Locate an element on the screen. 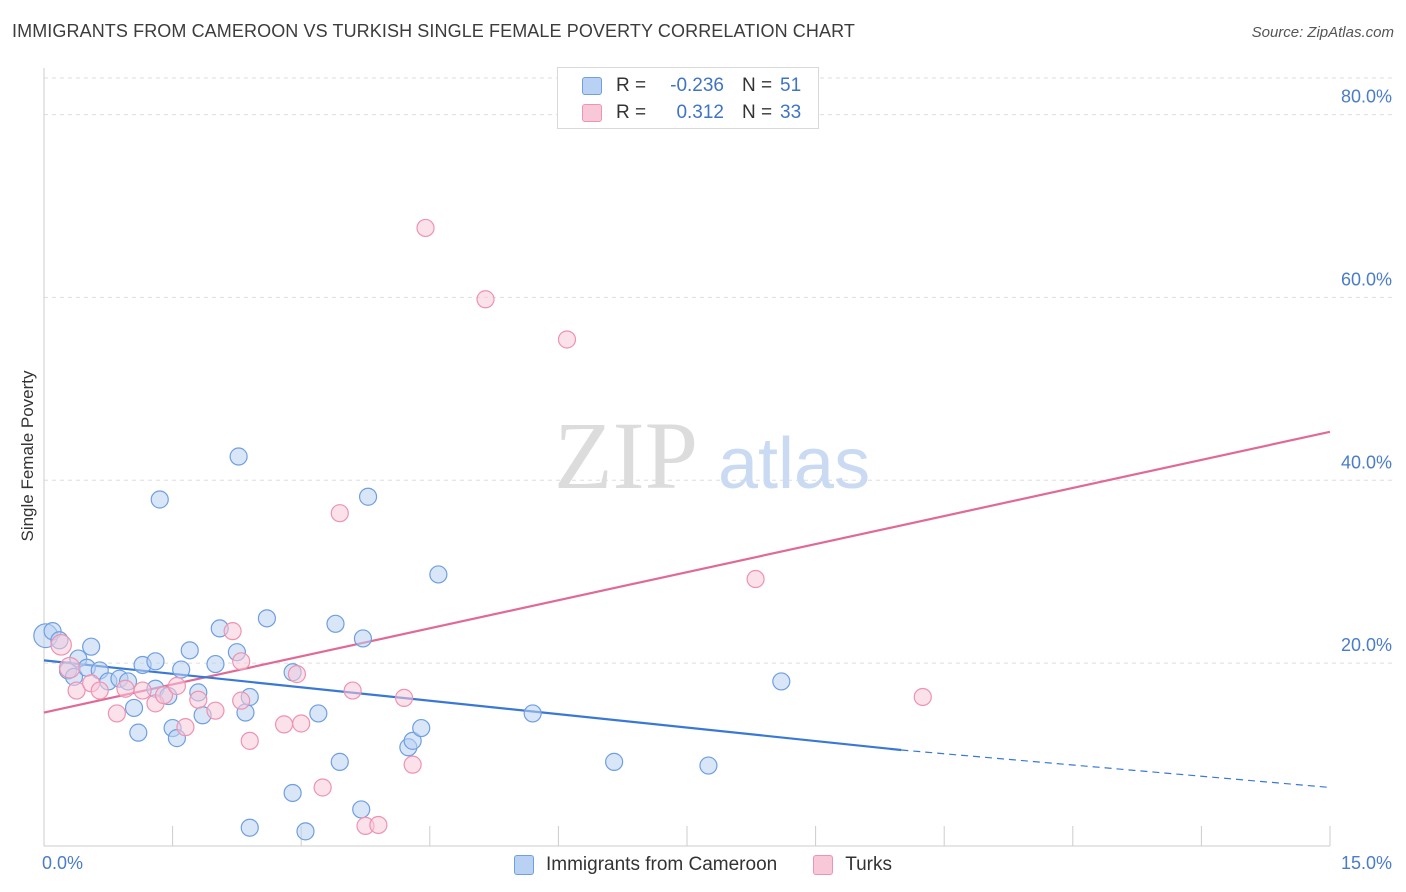  series-legend: Immigrants from Cameroon Turks is located at coordinates (703, 865).